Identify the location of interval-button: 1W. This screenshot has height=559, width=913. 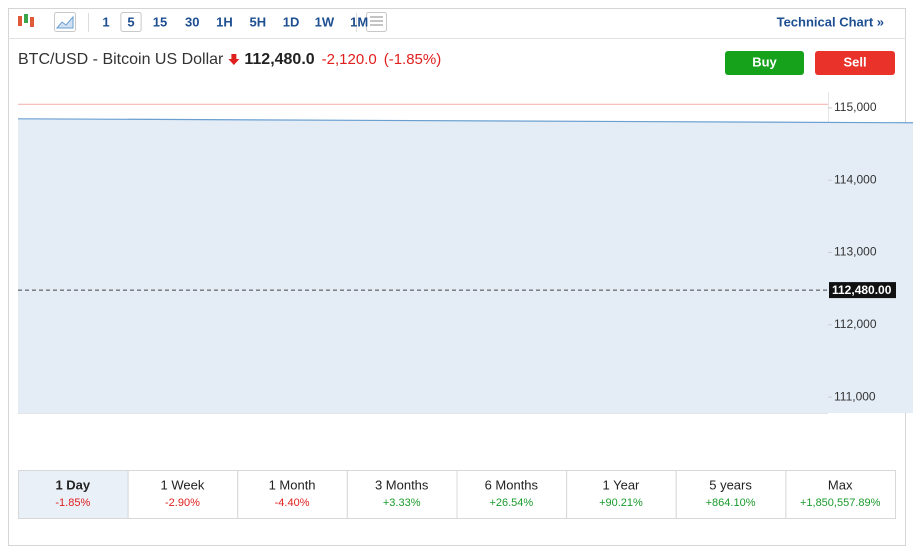
(325, 21).